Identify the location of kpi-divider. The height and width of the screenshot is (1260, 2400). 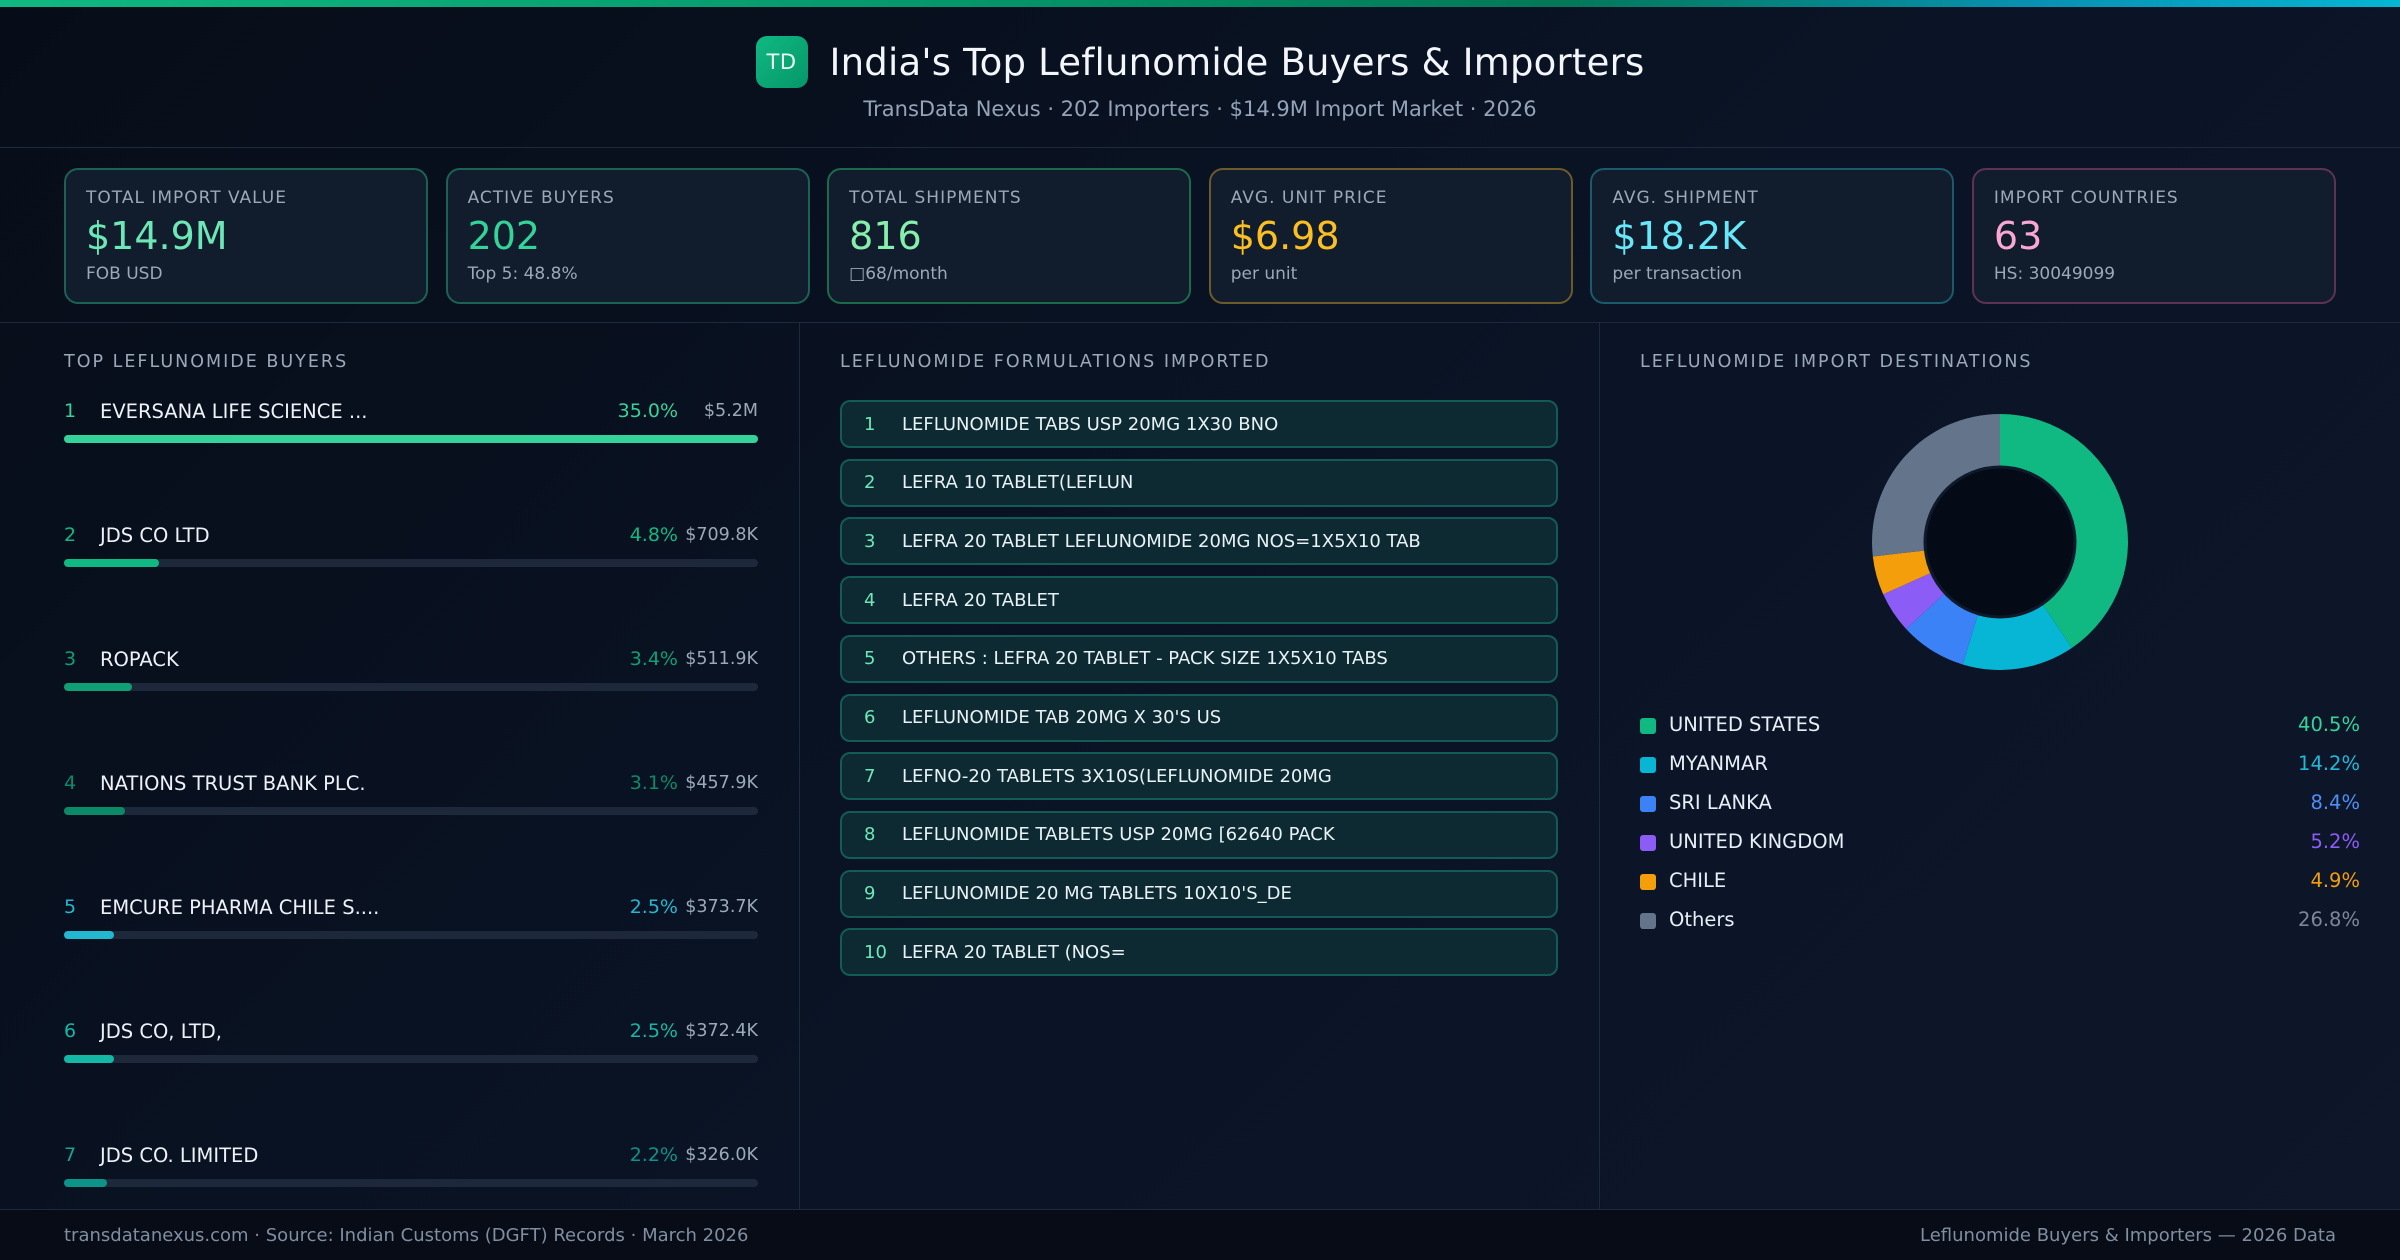
(1200, 322).